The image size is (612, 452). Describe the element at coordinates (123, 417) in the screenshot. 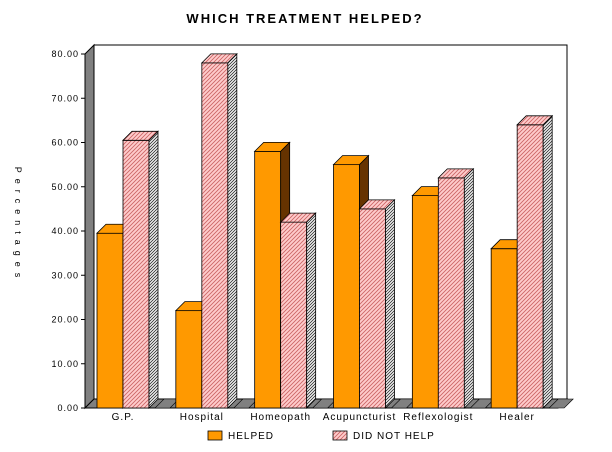

I see `x-tick-label: G.P.` at that location.